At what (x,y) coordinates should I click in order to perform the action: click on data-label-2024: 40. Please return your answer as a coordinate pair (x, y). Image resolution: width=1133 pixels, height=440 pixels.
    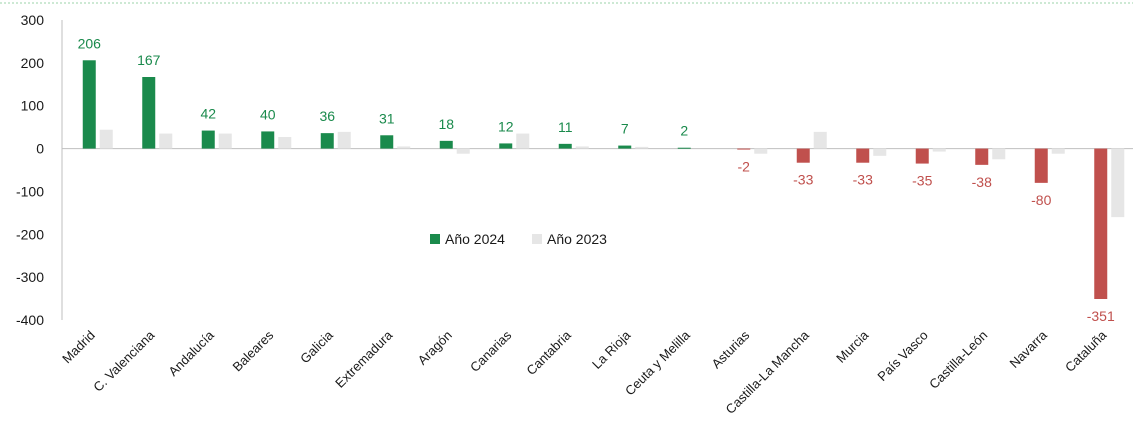
    Looking at the image, I should click on (268, 114).